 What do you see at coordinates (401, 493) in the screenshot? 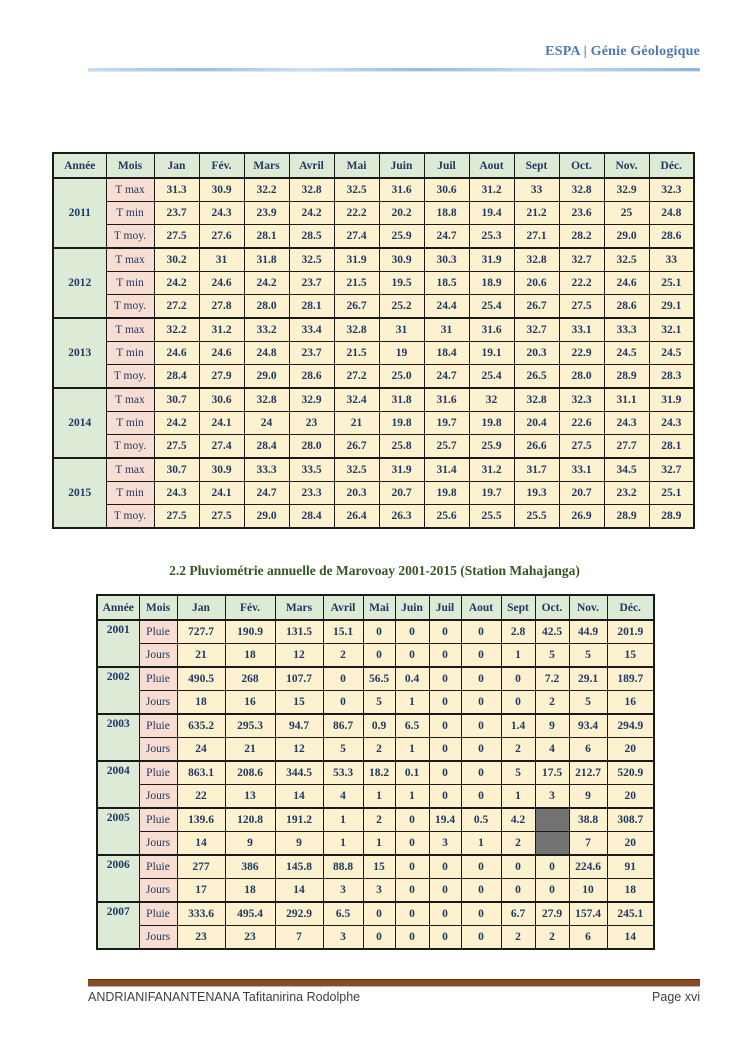
I see `value-cell: 20.7` at bounding box center [401, 493].